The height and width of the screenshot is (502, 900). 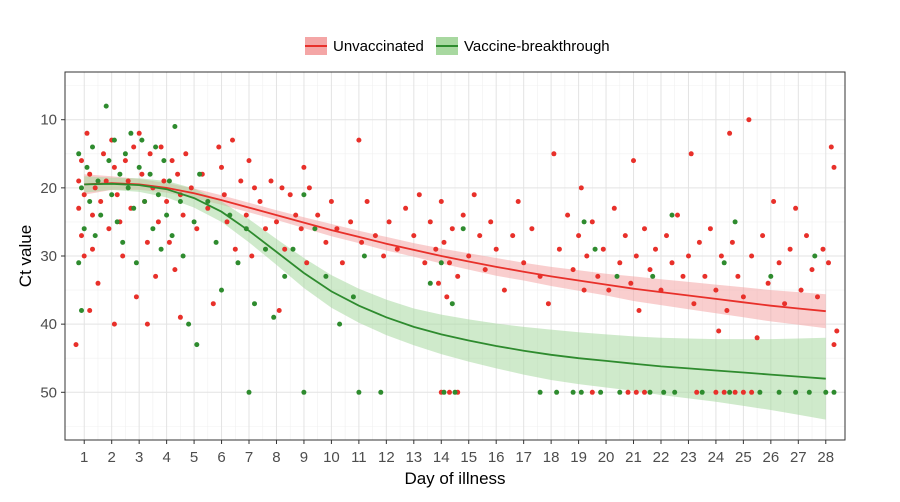 I want to click on x-tick-label: 10, so click(x=331, y=457).